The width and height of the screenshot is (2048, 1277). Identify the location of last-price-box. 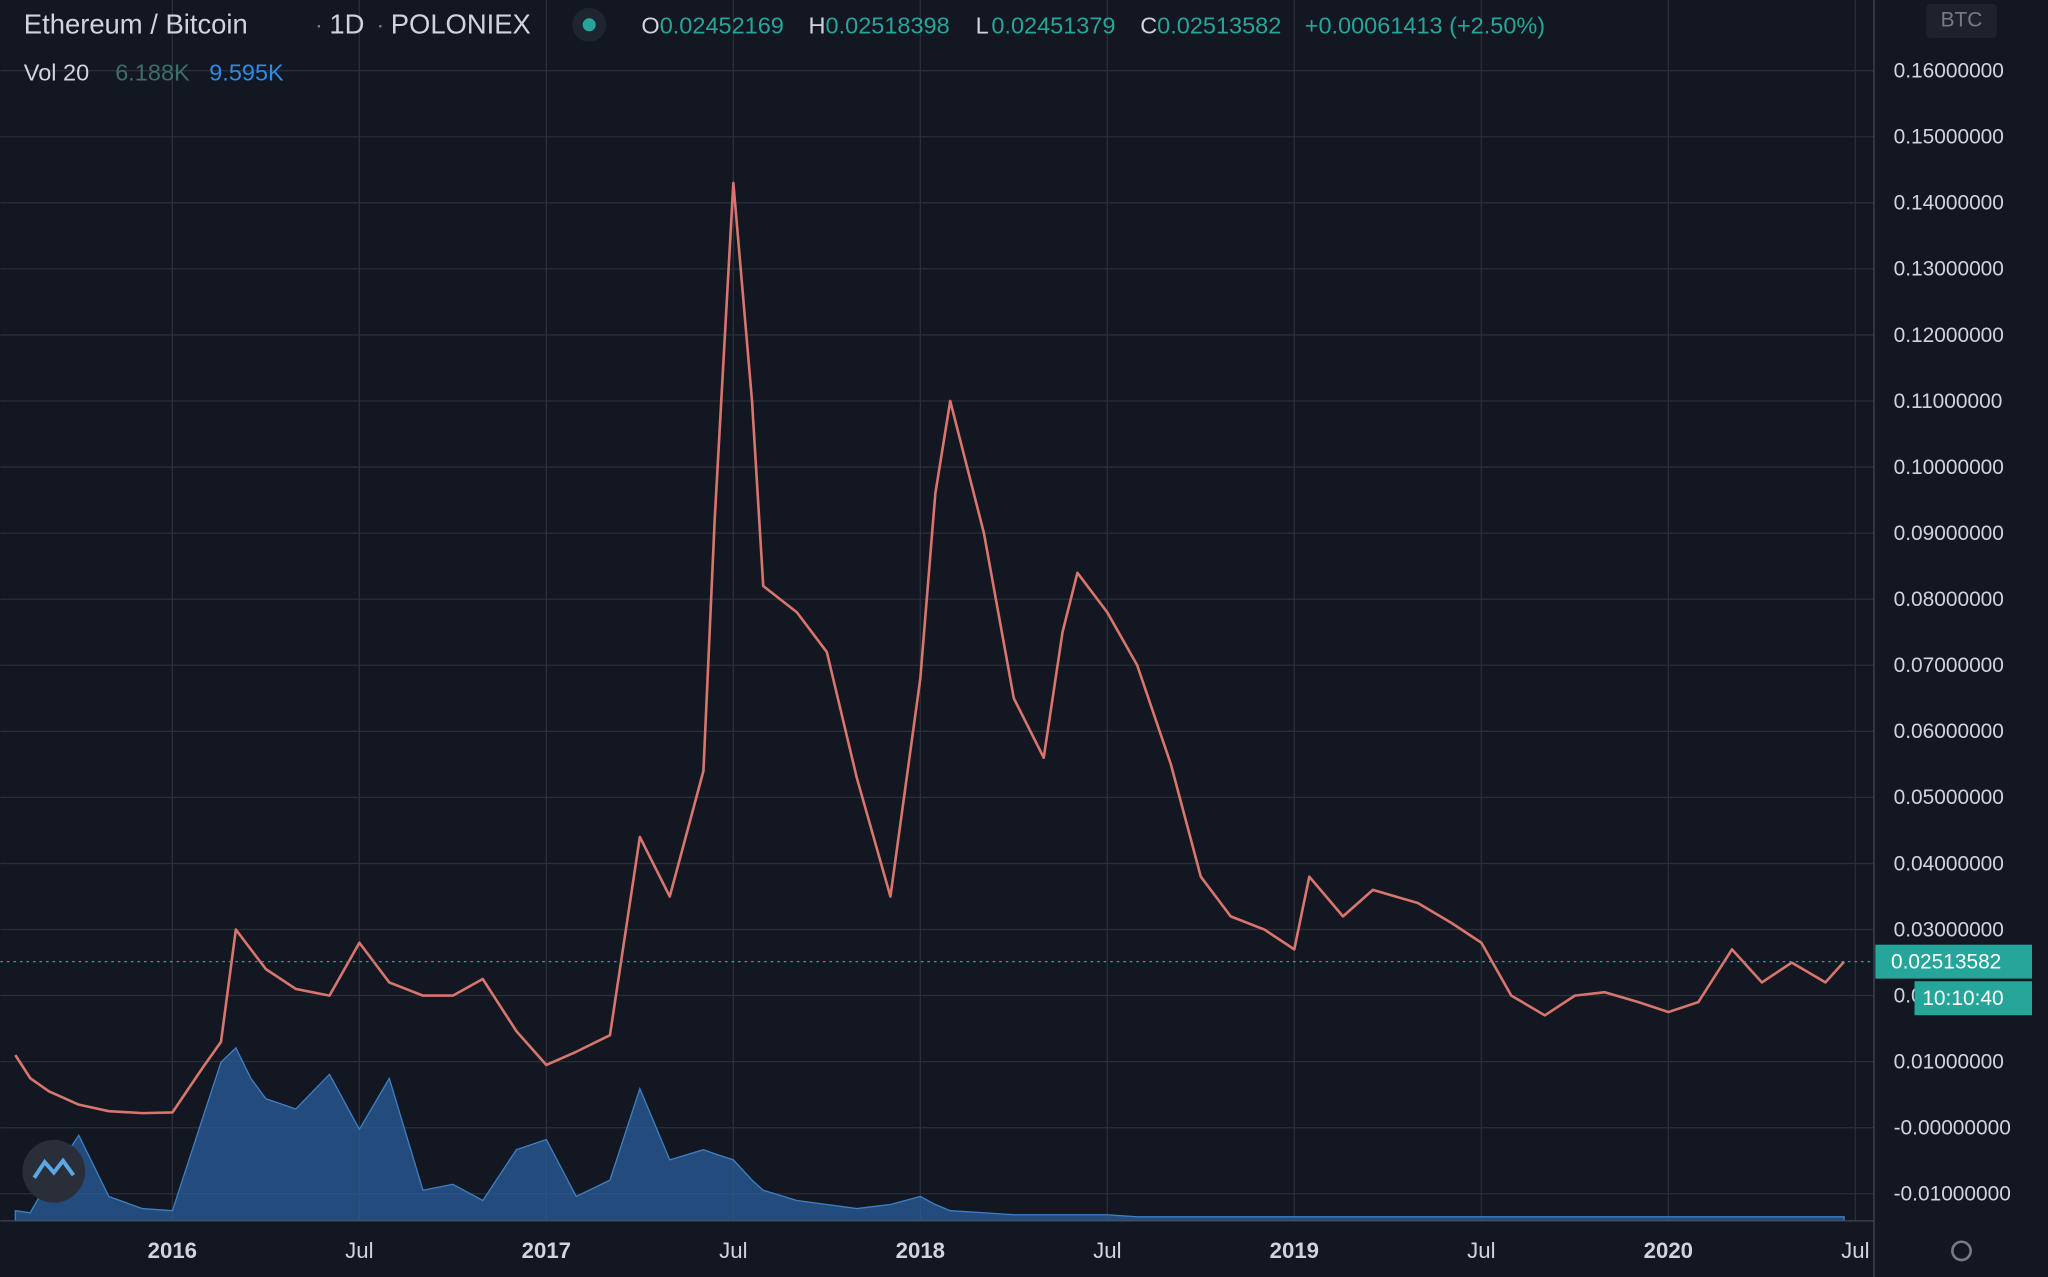
(1954, 961).